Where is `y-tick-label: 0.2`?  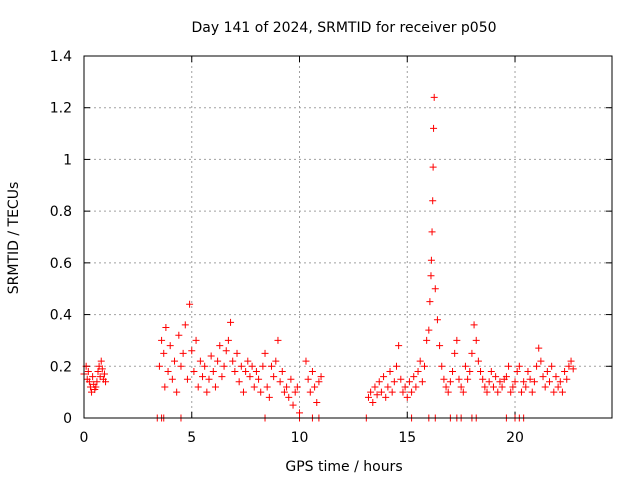 y-tick-label: 0.2 is located at coordinates (61, 367).